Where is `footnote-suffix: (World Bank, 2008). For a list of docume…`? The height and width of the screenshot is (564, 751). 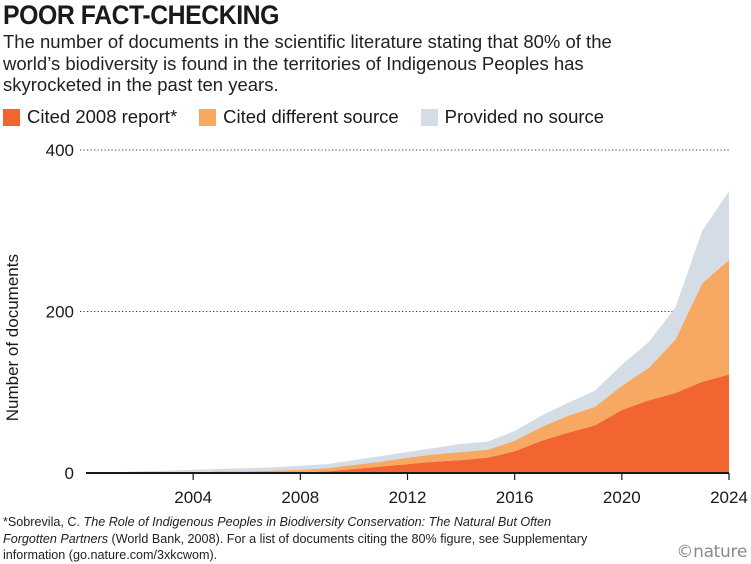
footnote-suffix: (World Bank, 2008). For a list of docume… is located at coordinates (295, 547).